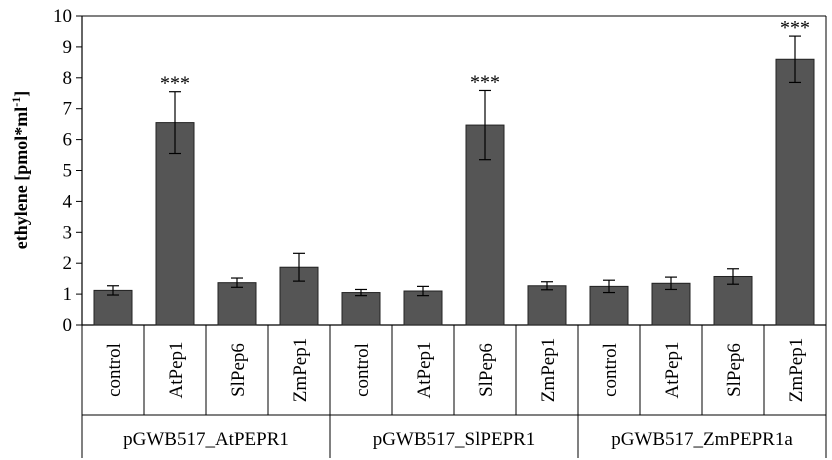  What do you see at coordinates (68, 232) in the screenshot?
I see `y-tick-label: 3` at bounding box center [68, 232].